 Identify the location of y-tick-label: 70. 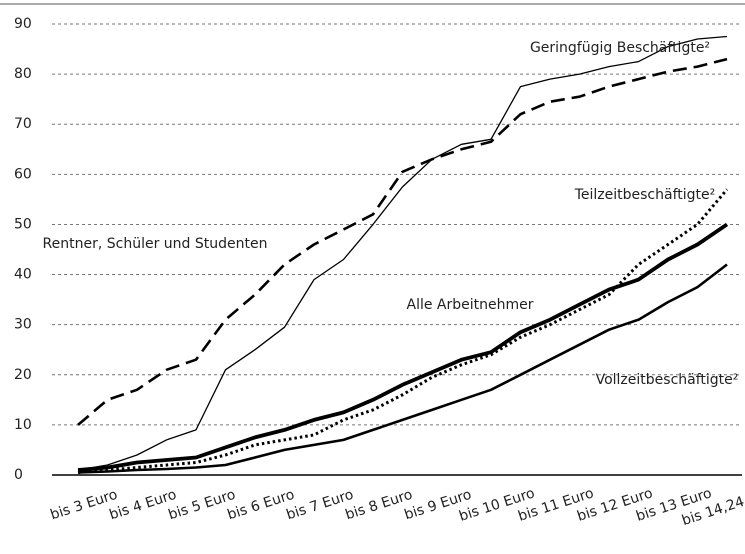
(23, 124).